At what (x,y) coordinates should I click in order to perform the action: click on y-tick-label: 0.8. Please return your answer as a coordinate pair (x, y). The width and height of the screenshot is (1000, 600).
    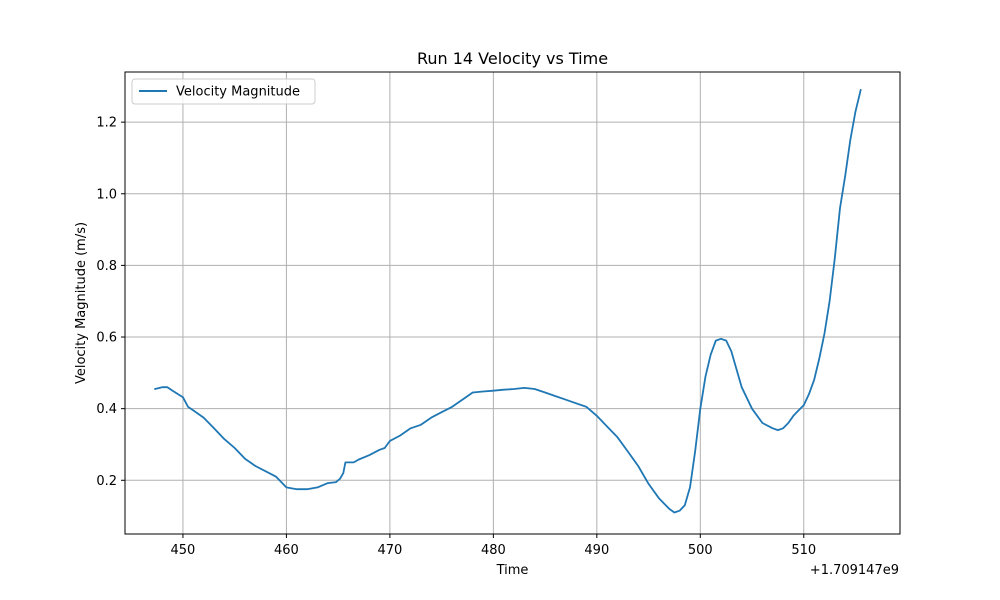
    Looking at the image, I should click on (106, 266).